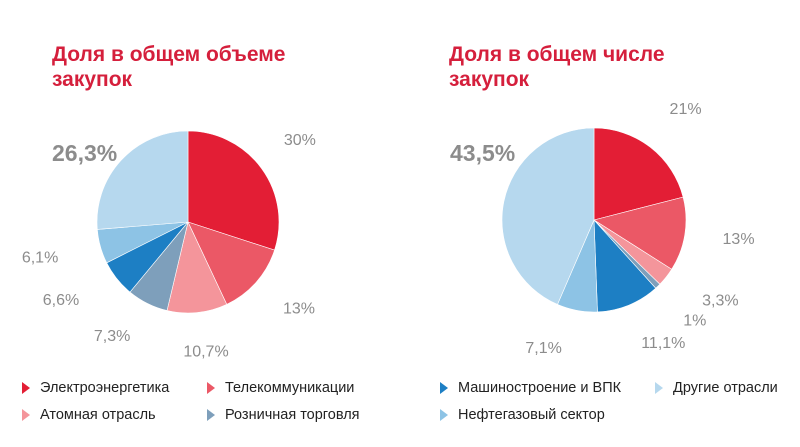  I want to click on pie1-slice-telecom, so click(231, 263).